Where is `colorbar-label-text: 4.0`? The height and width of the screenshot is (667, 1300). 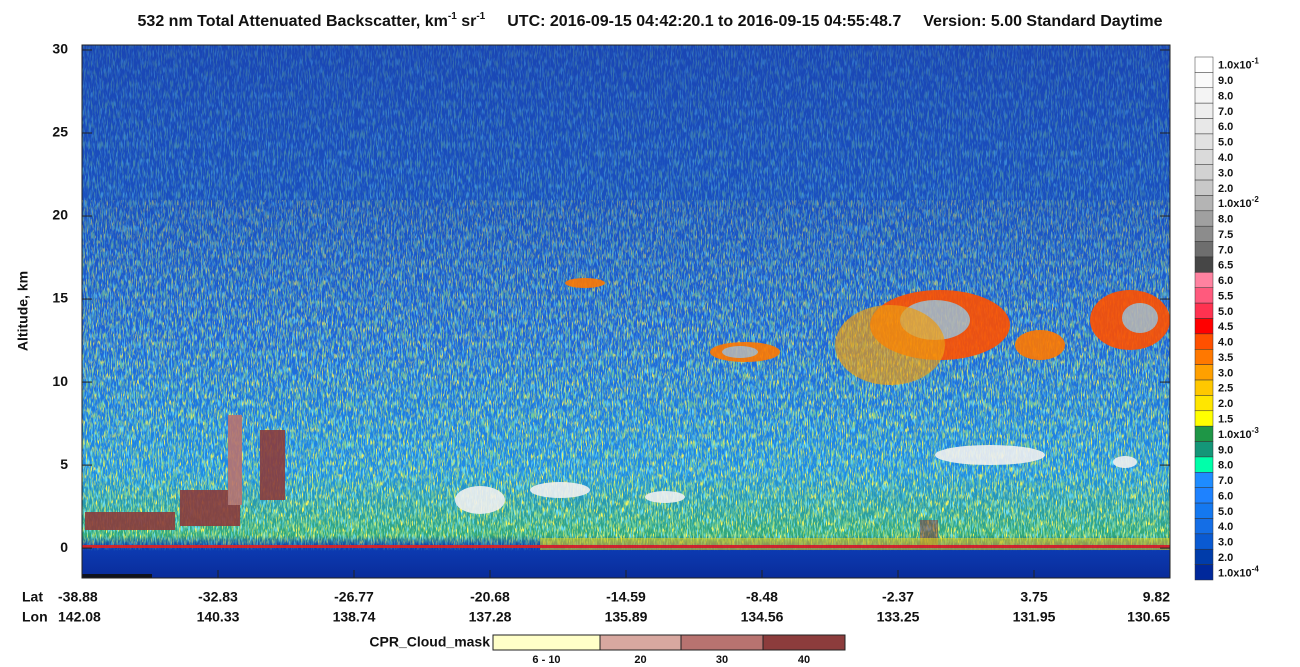
colorbar-label-text: 4.0 is located at coordinates (1225, 527).